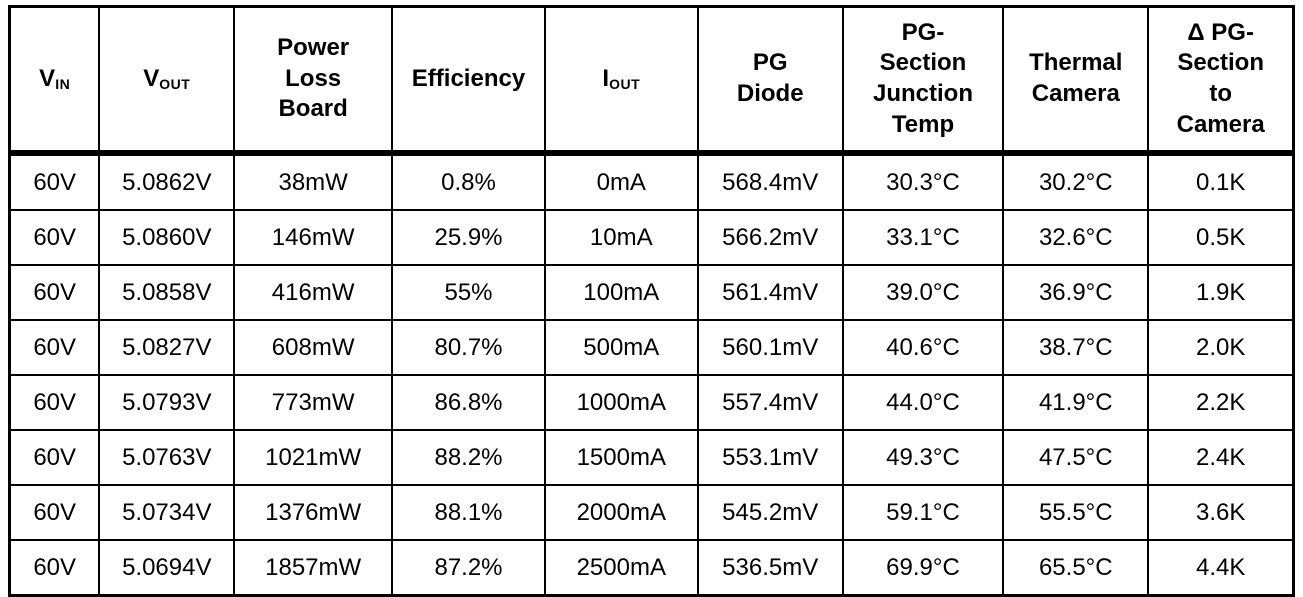 Image resolution: width=1303 pixels, height=597 pixels. I want to click on table-cell-vout: 5.0734V, so click(167, 512).